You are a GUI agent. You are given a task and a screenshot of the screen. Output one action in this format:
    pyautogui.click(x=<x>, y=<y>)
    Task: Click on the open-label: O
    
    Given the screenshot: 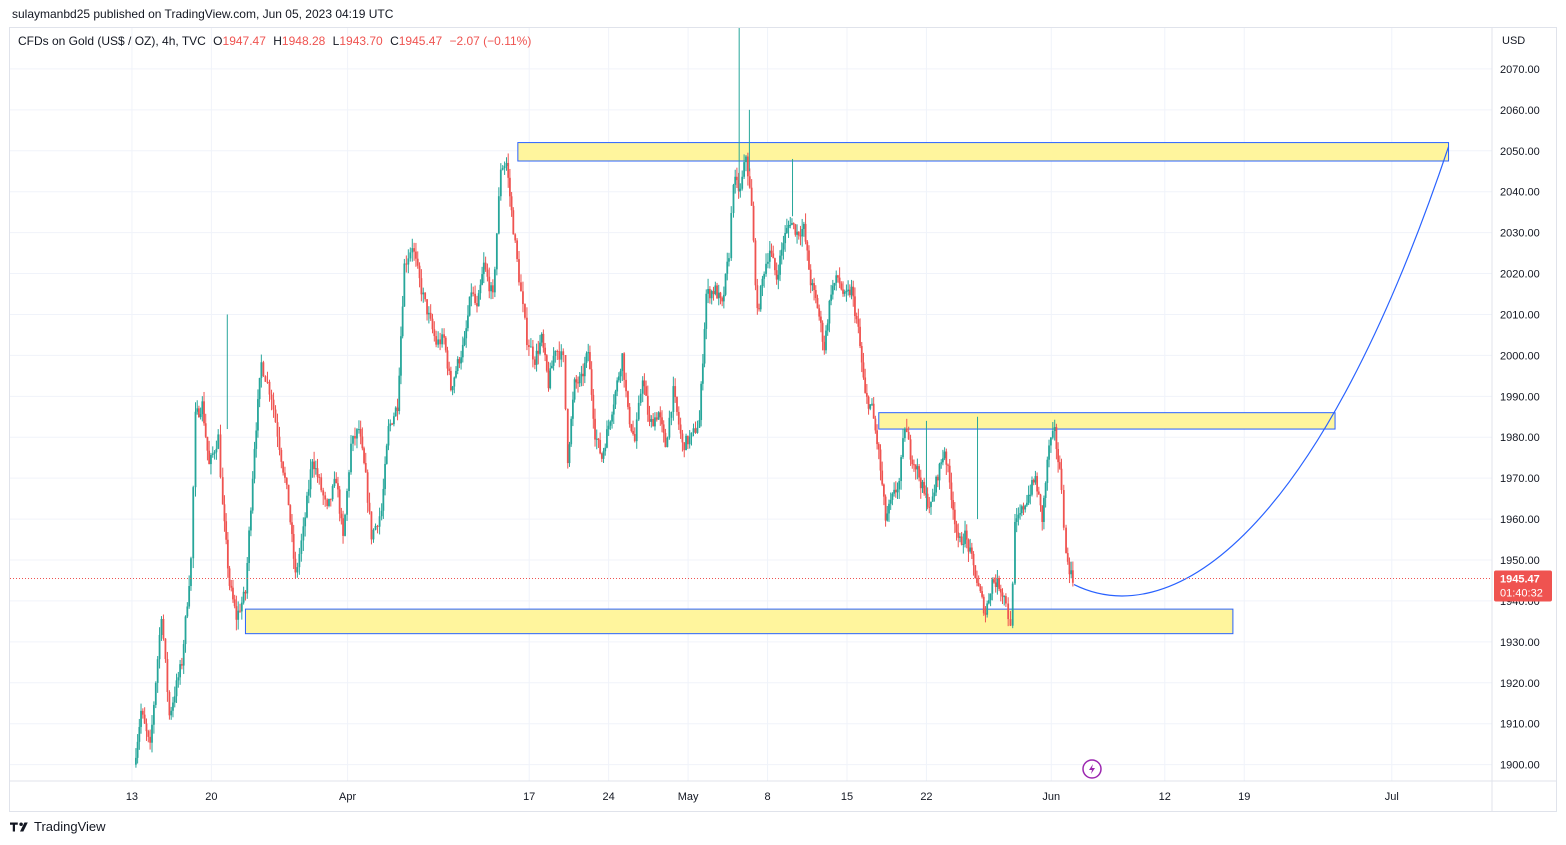 What is the action you would take?
    pyautogui.click(x=218, y=41)
    